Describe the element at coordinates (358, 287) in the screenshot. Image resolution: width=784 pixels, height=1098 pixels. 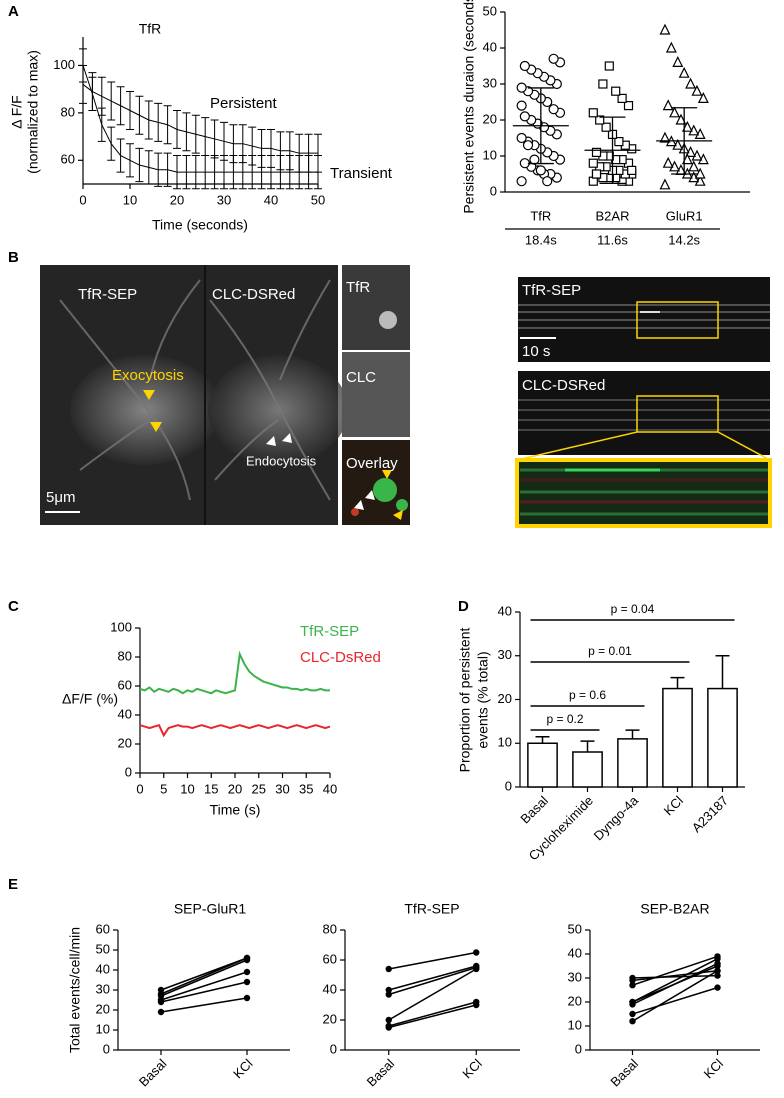
I see `image-label: TfR` at that location.